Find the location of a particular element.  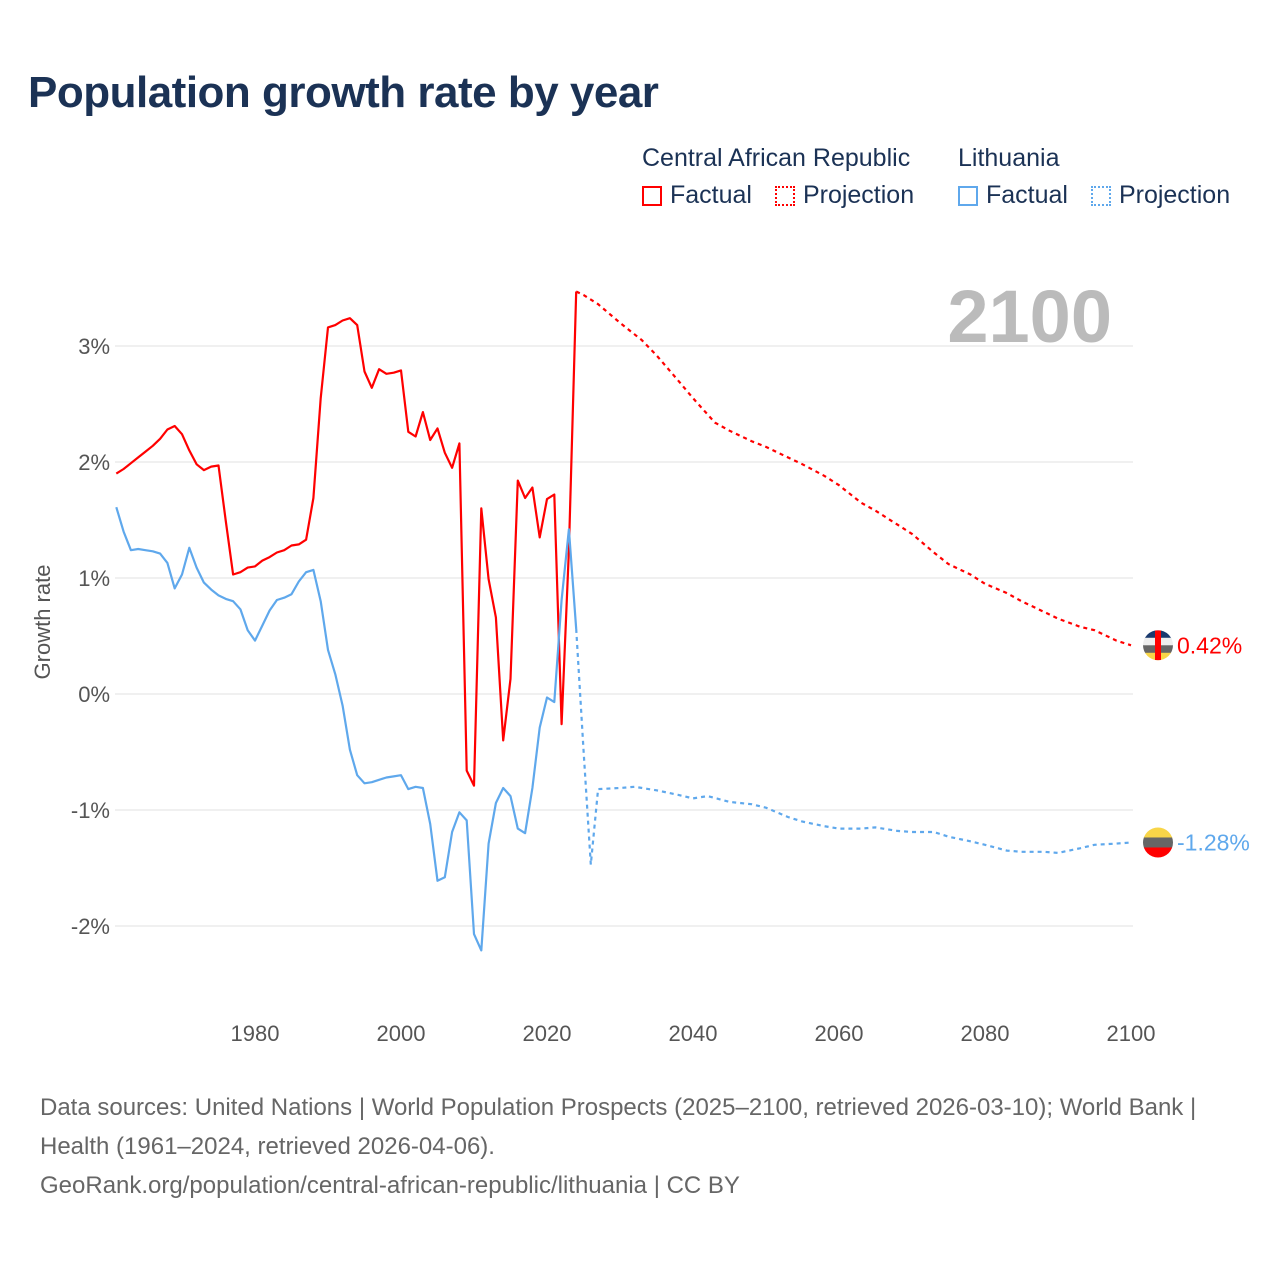

legend-car-projection: Projection is located at coordinates (844, 195).